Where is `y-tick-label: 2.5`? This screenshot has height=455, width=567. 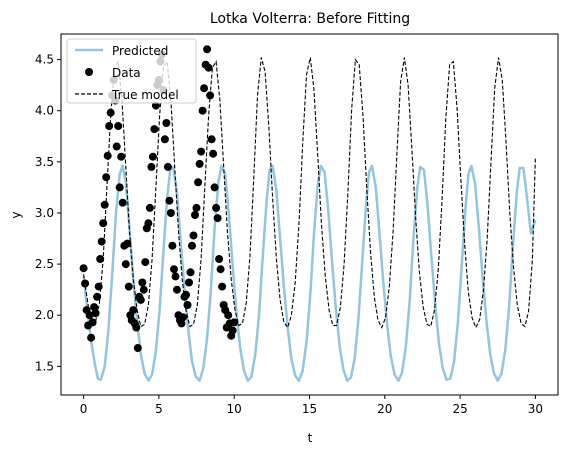 y-tick-label: 2.5 is located at coordinates (44, 264).